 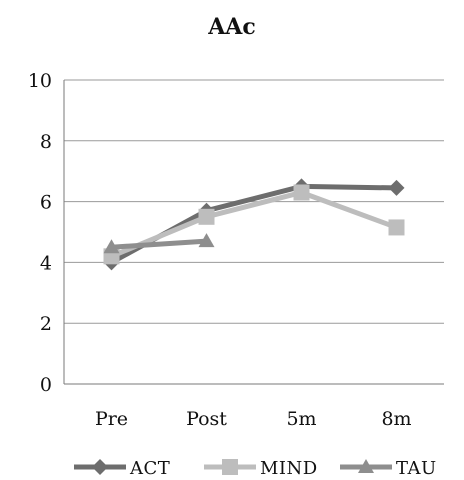 I want to click on series-line-mind, so click(x=254, y=224).